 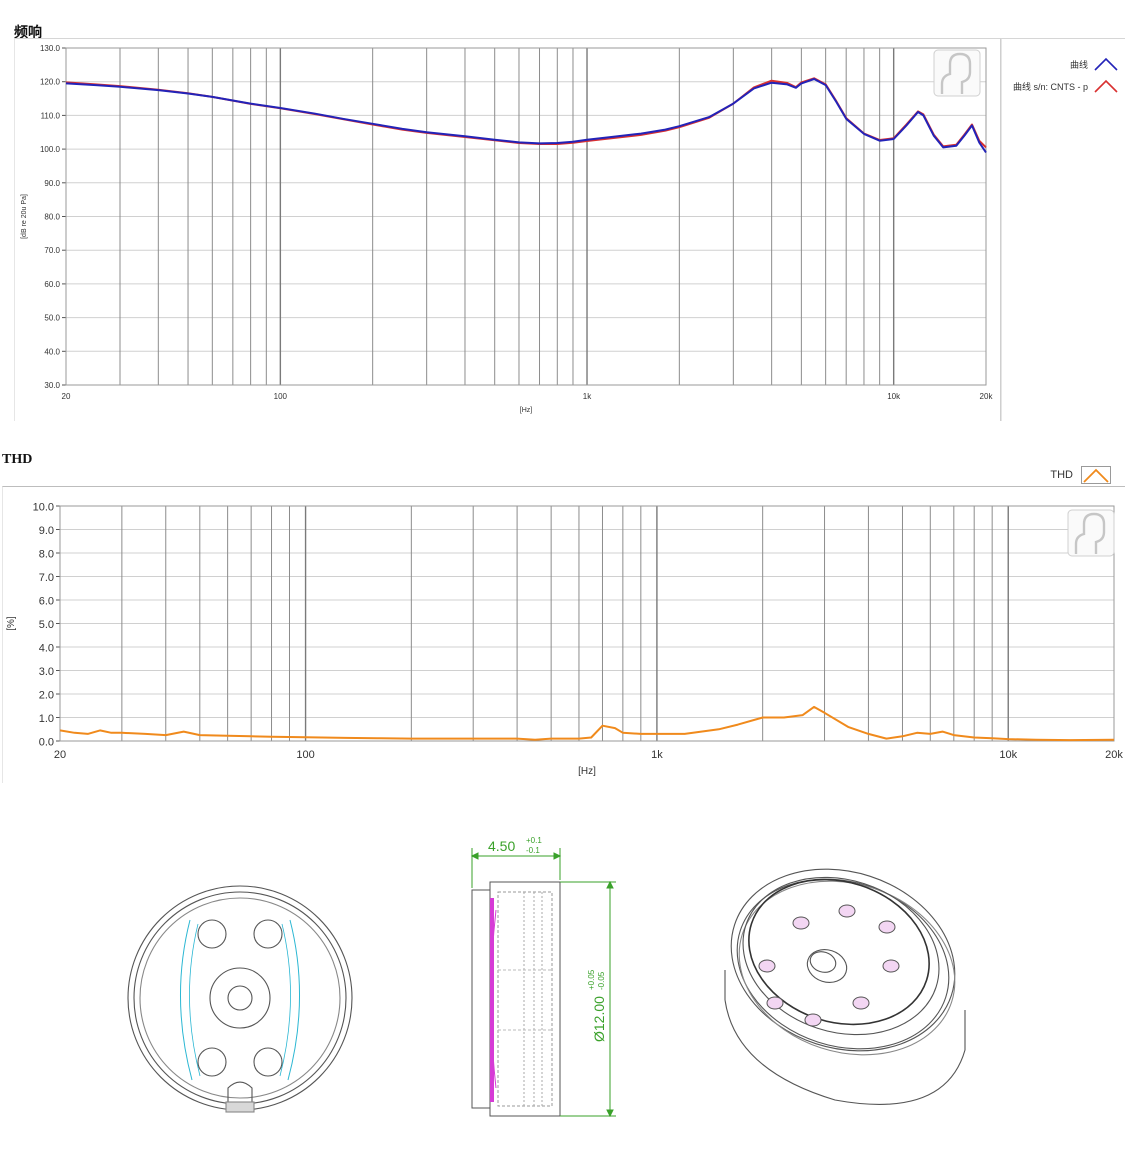 I want to click on y-tick-label: 30.0, so click(x=52, y=385).